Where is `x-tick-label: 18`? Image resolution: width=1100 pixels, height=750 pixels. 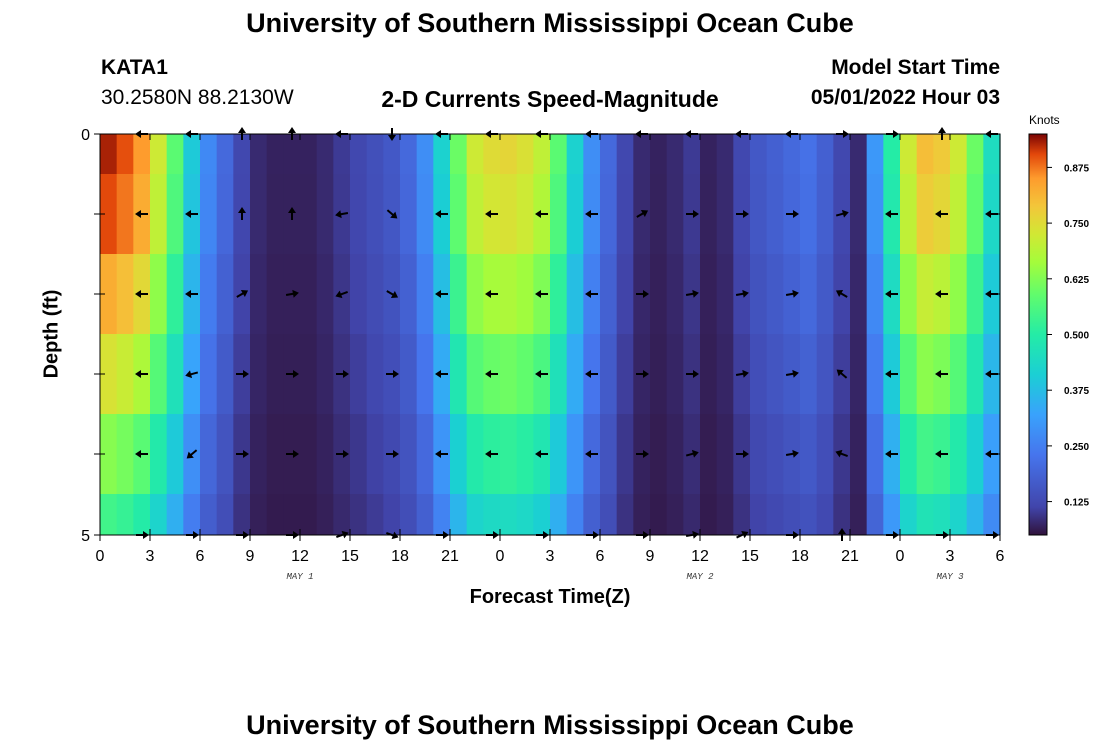 x-tick-label: 18 is located at coordinates (400, 556).